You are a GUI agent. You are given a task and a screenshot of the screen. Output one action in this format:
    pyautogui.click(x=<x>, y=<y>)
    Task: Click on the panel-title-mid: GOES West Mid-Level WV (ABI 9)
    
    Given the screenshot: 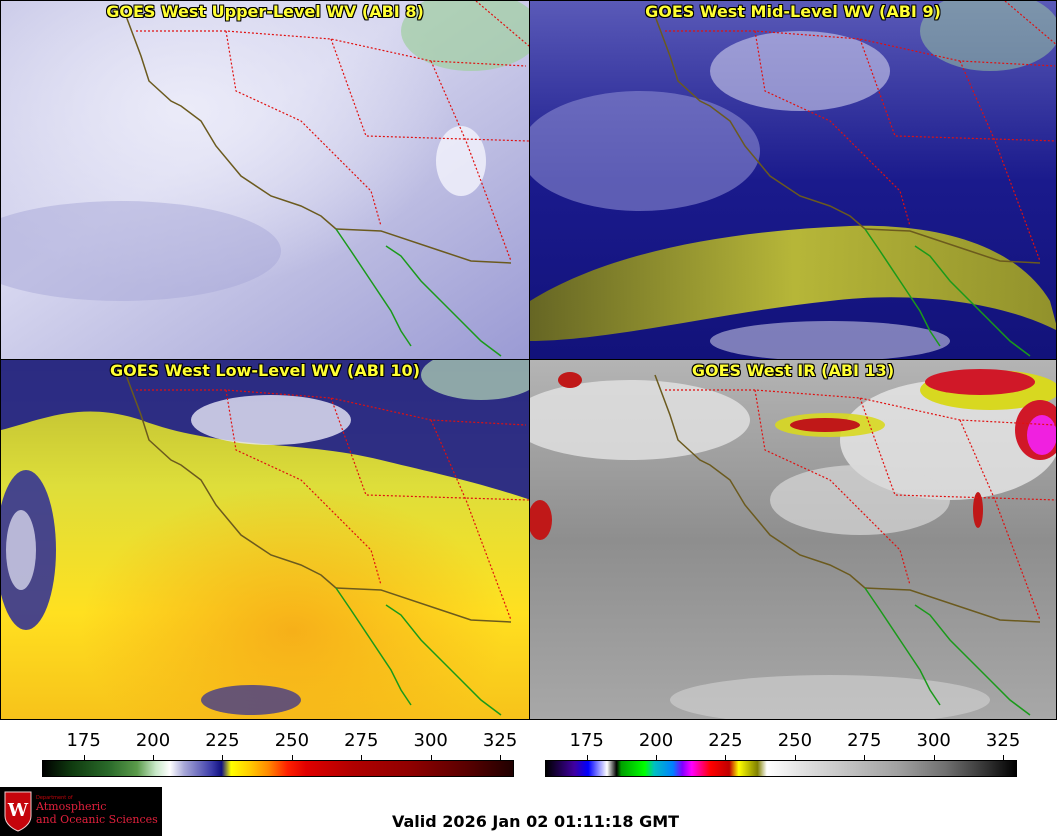 What is the action you would take?
    pyautogui.click(x=793, y=11)
    